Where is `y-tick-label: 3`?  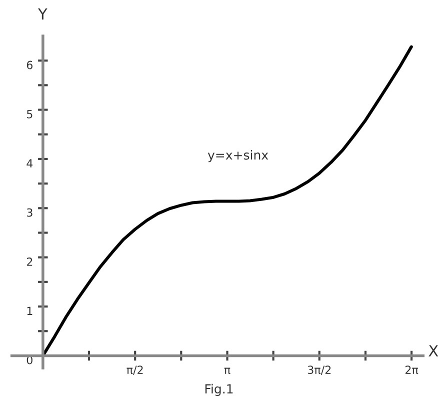
y-tick-label: 3 is located at coordinates (29, 212).